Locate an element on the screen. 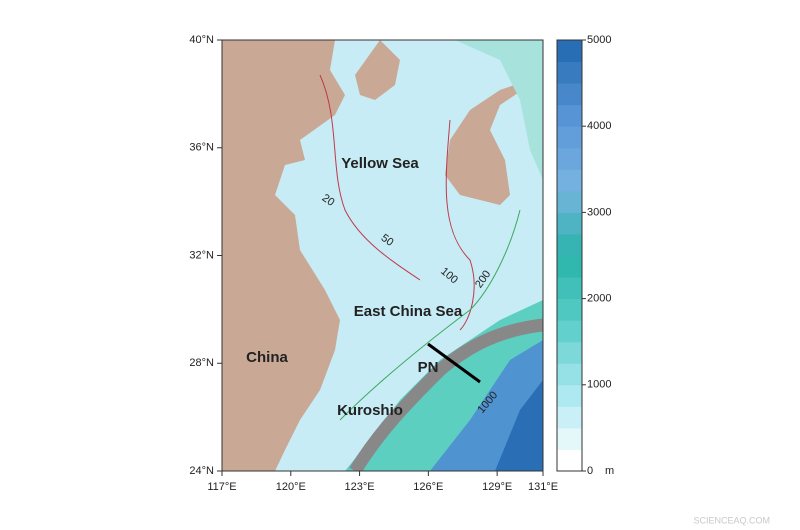 Image resolution: width=800 pixels, height=530 pixels. label: China is located at coordinates (267, 357).